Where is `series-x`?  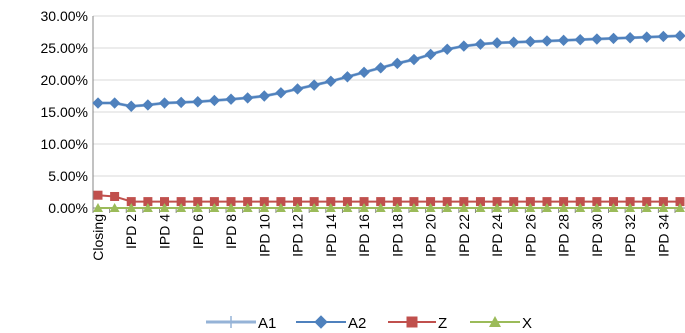 series-x is located at coordinates (388, 207).